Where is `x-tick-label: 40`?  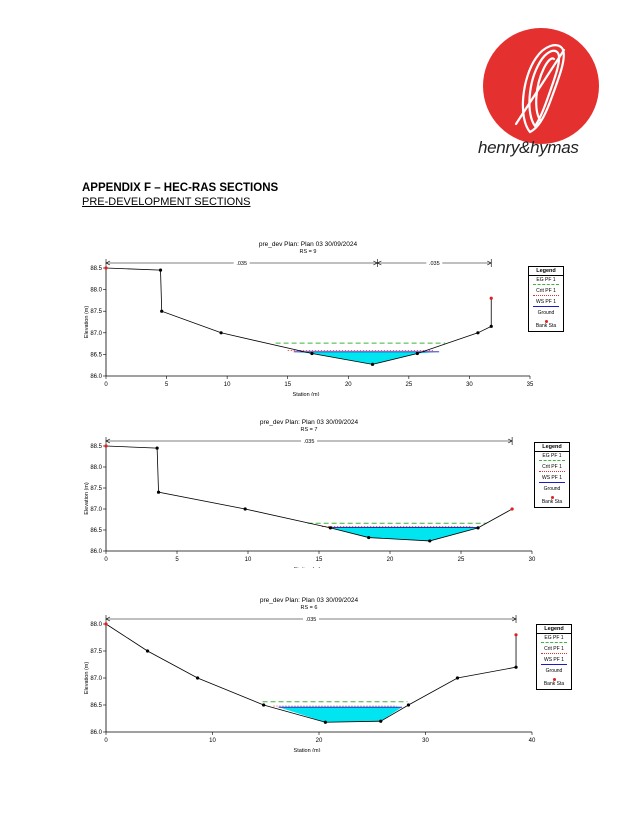
x-tick-label: 40 is located at coordinates (532, 741).